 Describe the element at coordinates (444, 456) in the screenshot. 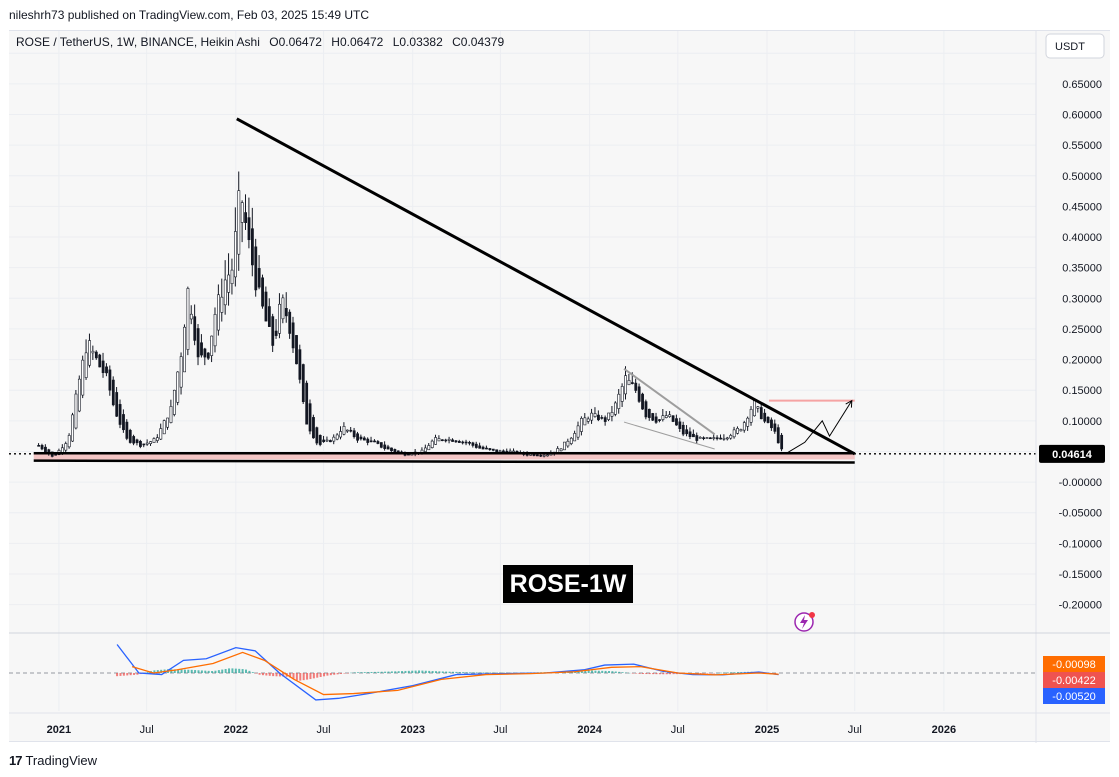

I see `support-zone` at that location.